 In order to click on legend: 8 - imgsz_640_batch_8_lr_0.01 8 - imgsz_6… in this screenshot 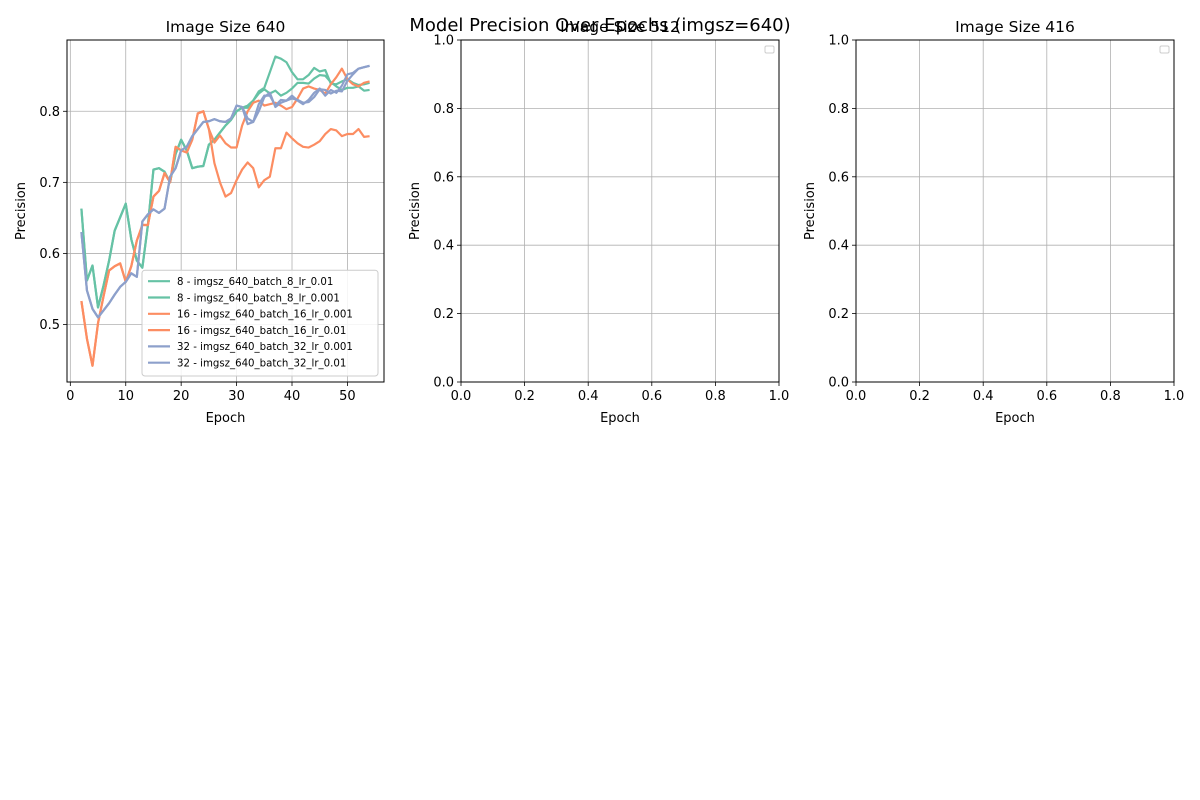, I will do `click(260, 323)`.